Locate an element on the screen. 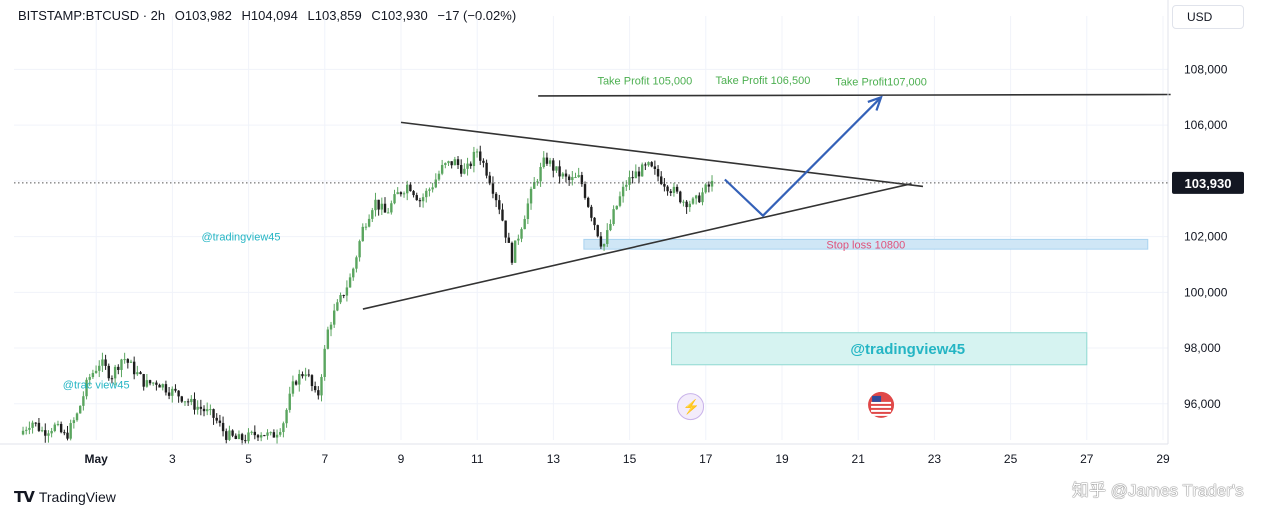 The image size is (1262, 518). arrow-head is located at coordinates (875, 103).